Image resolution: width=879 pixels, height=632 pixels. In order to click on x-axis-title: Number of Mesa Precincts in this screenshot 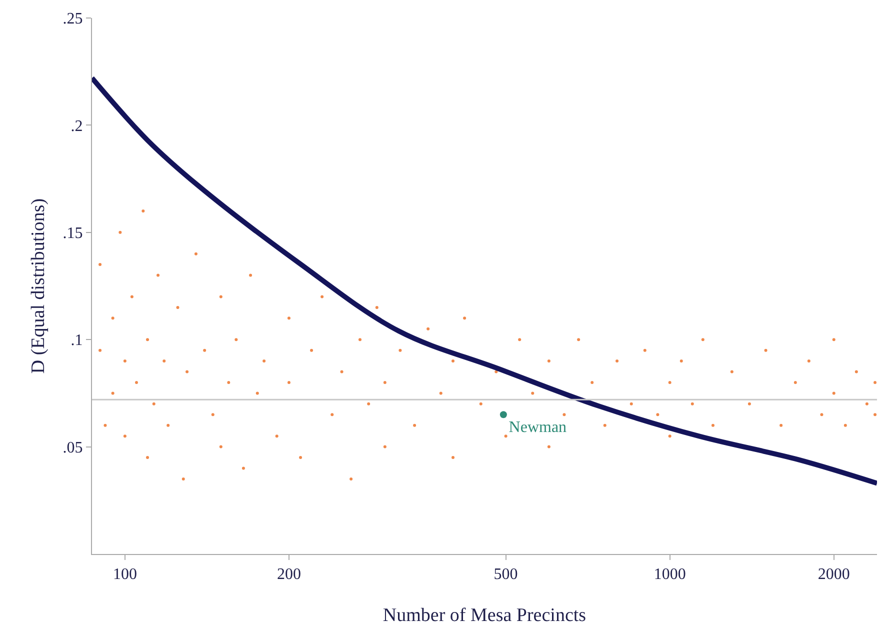, I will do `click(484, 615)`.